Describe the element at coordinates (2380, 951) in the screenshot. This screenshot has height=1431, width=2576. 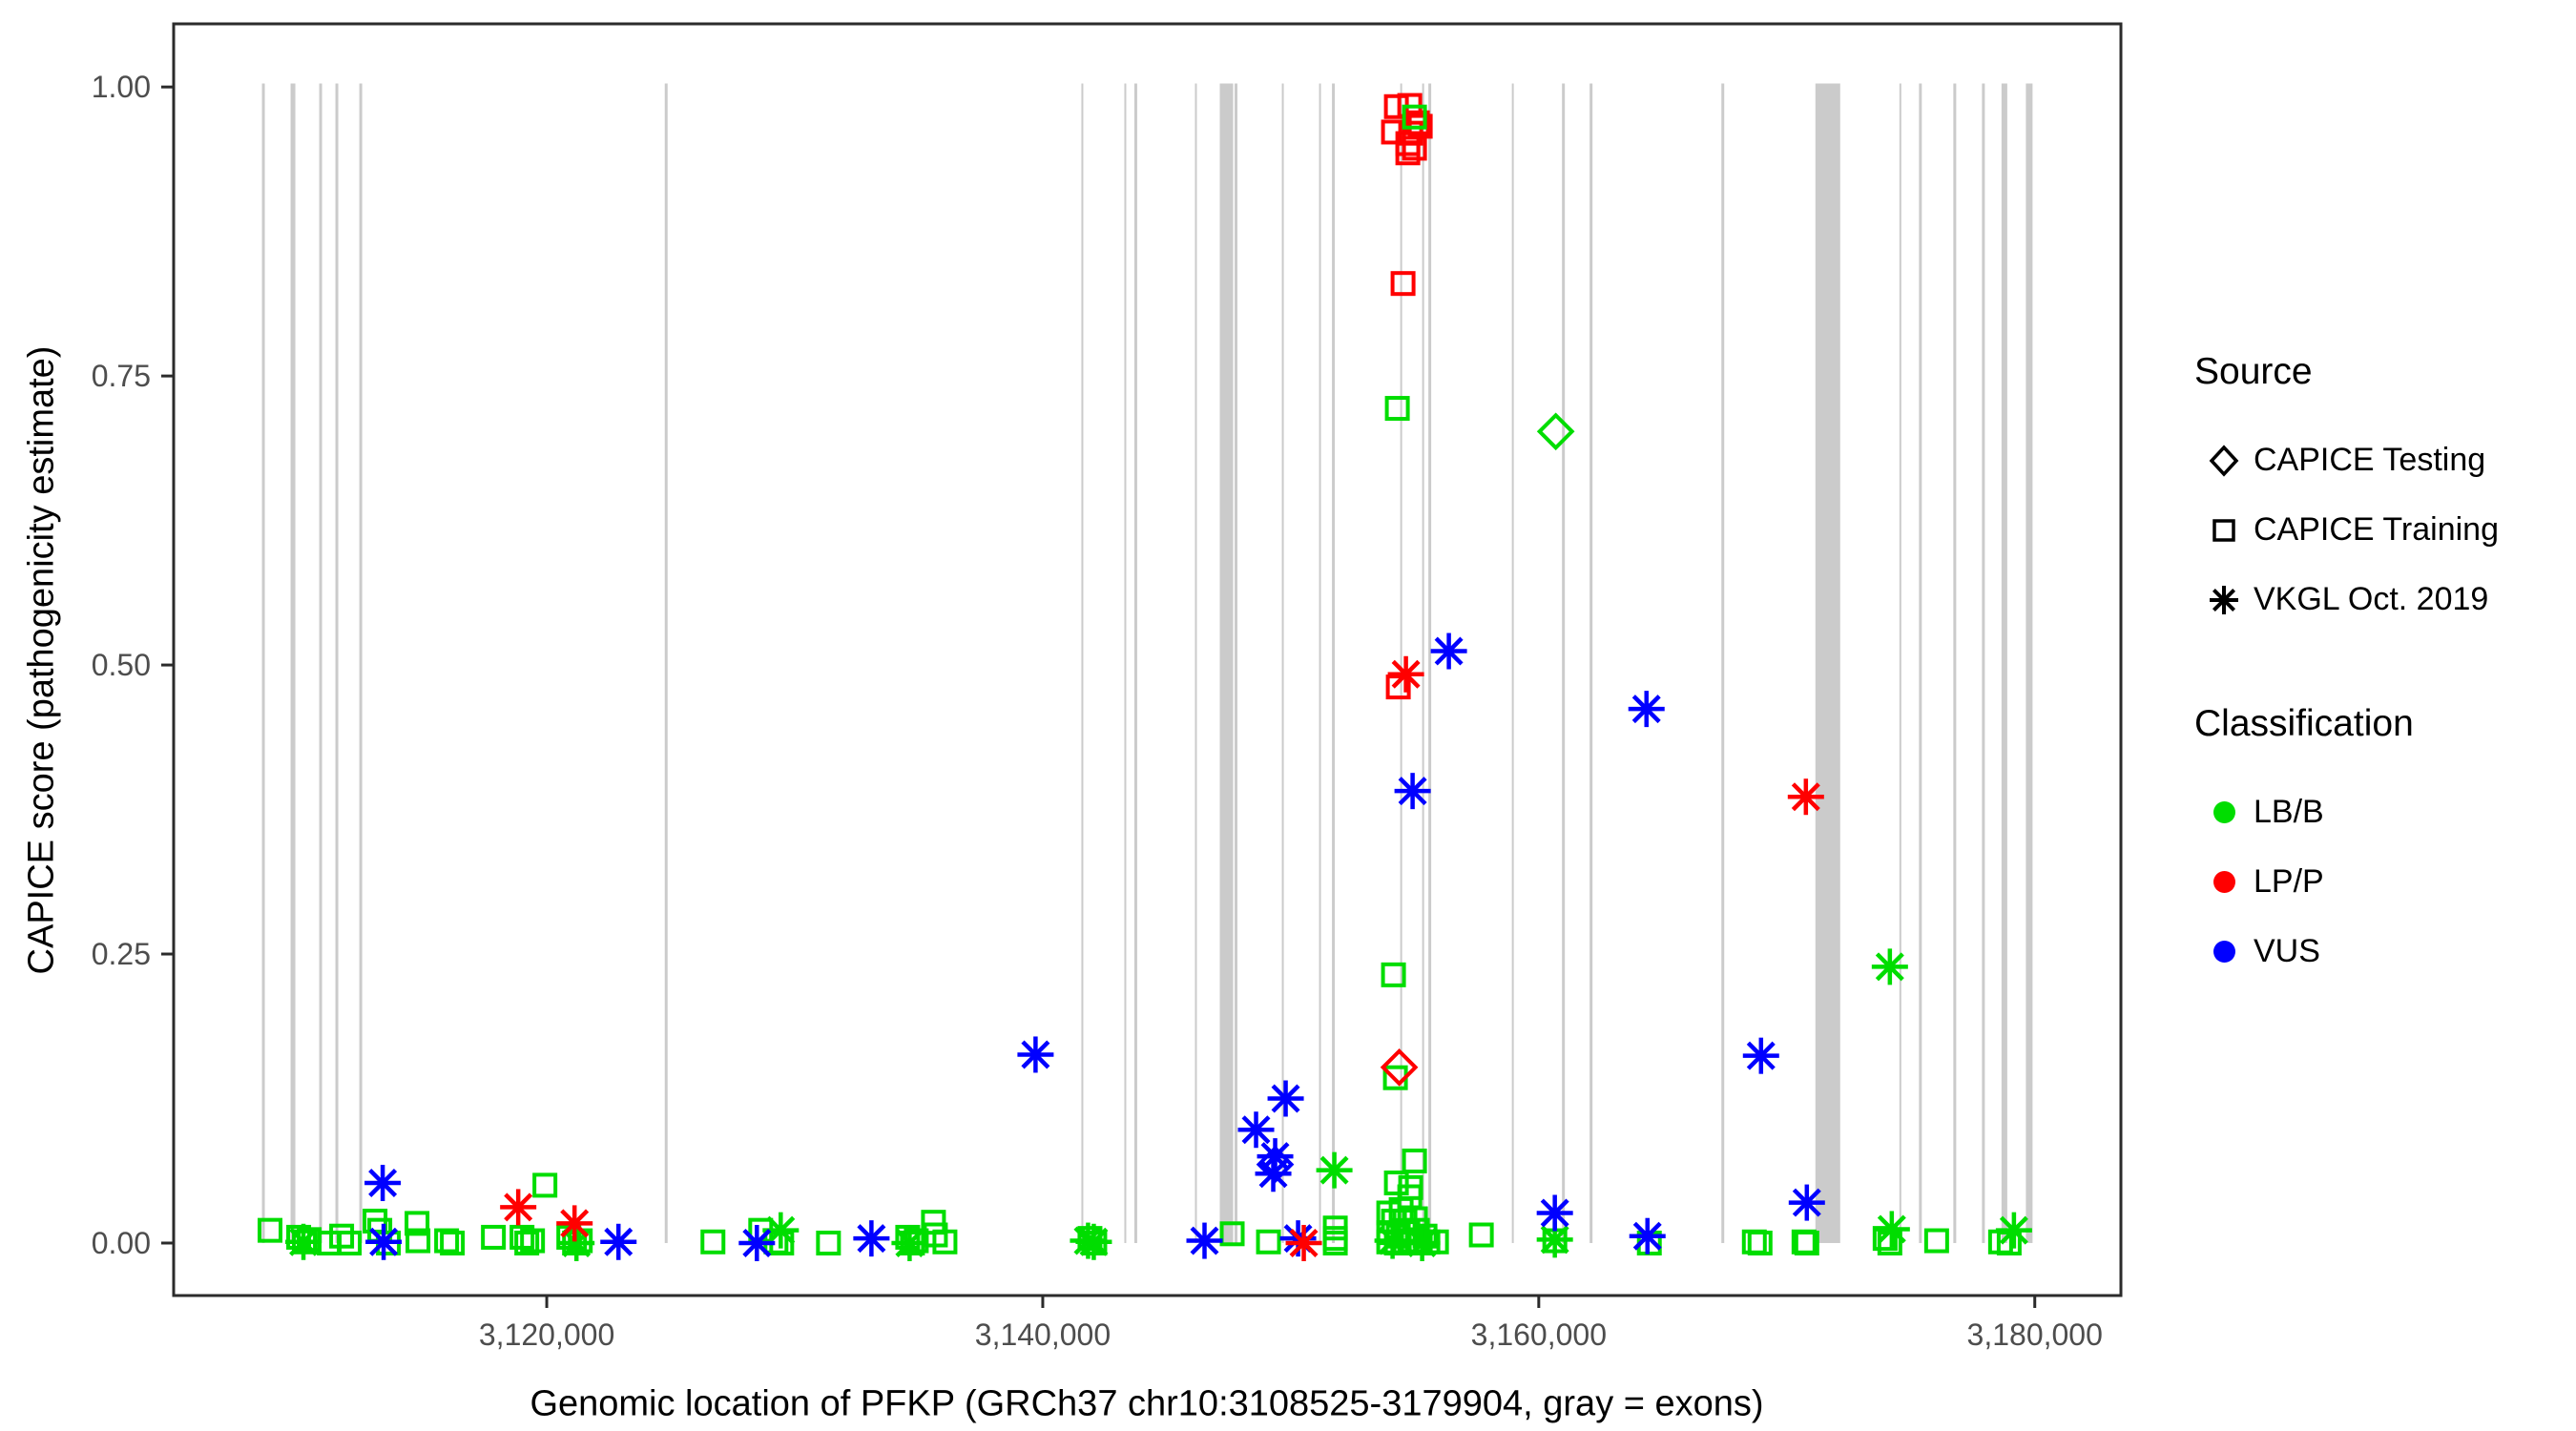
I see `legend-item-vus: VUS` at that location.